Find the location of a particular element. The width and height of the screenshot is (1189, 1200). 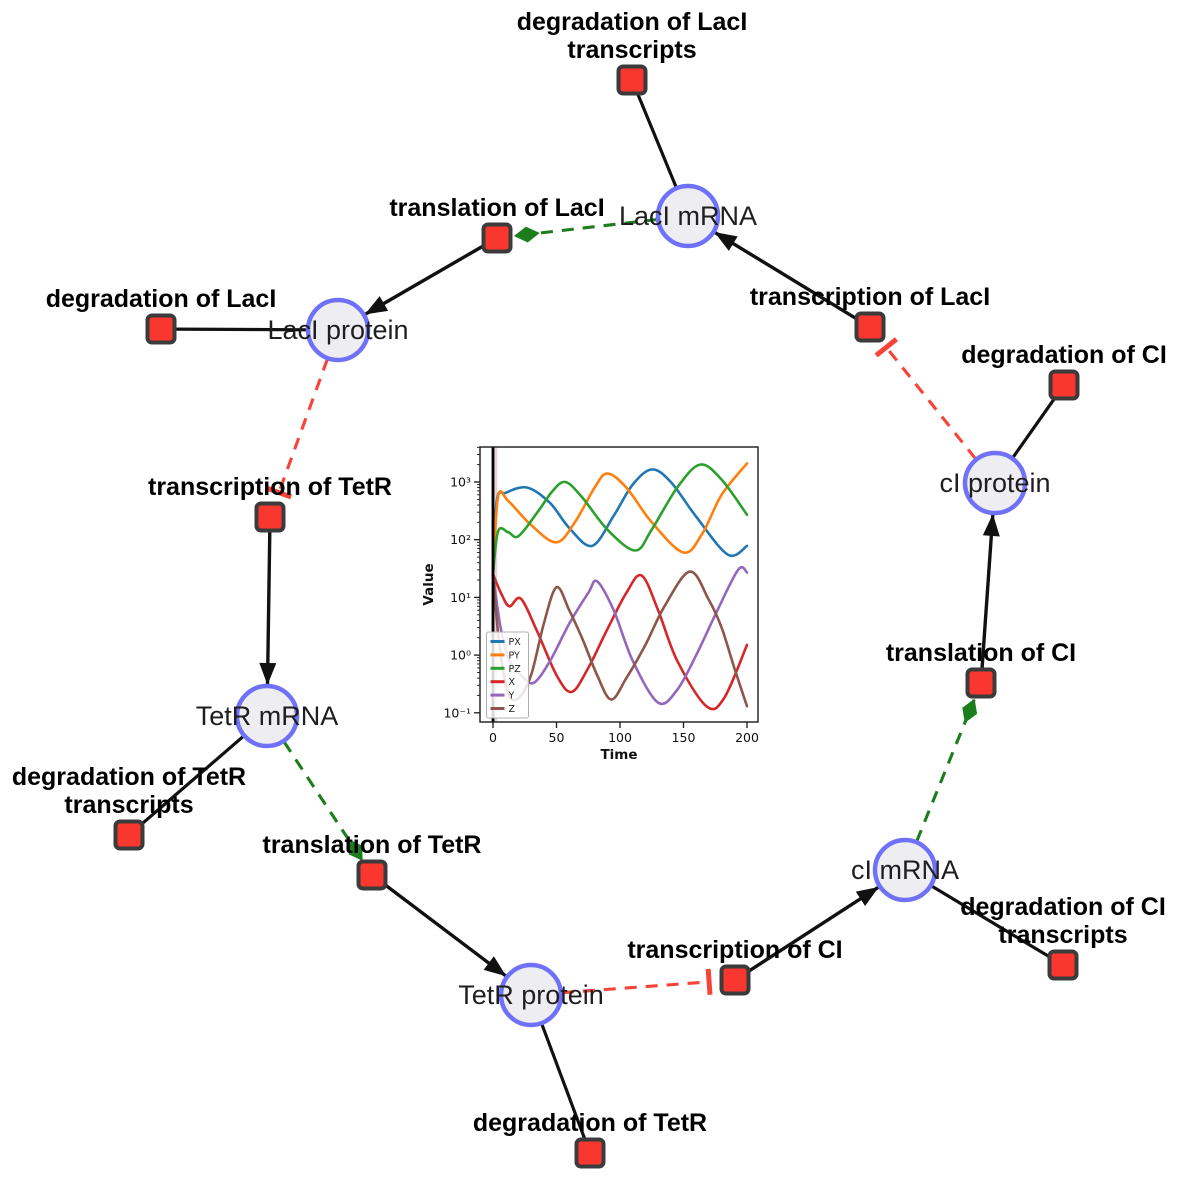

edge-arrow-transl_ci-ci_protein is located at coordinates (990, 591).